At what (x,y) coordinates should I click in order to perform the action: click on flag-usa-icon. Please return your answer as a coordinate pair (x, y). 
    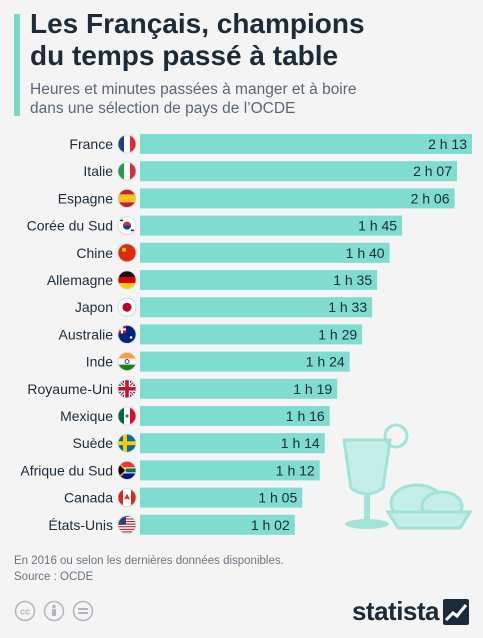
    Looking at the image, I should click on (127, 525).